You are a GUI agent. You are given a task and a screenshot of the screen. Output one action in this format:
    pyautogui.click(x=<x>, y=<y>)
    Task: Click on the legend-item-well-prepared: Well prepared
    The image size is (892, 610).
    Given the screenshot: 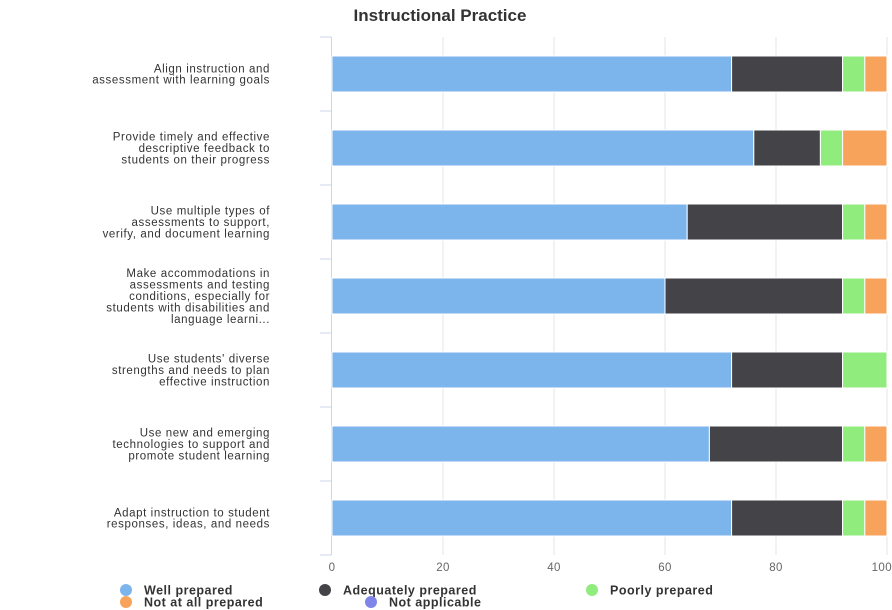 What is the action you would take?
    pyautogui.click(x=176, y=591)
    